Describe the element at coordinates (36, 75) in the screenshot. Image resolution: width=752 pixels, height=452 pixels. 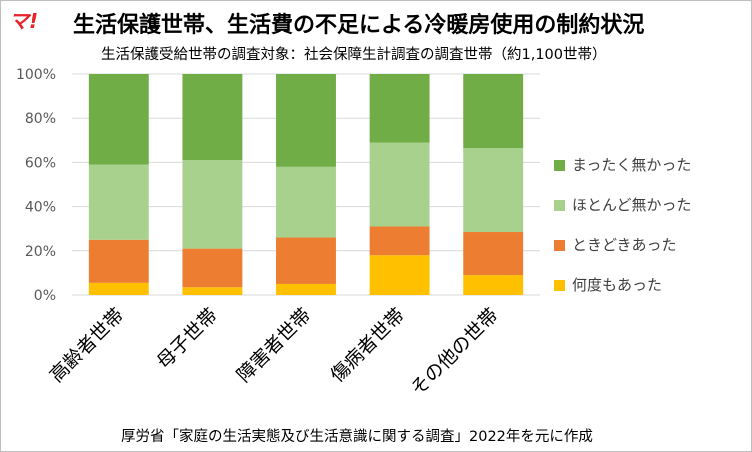
I see `y-tick-label: 100%` at that location.